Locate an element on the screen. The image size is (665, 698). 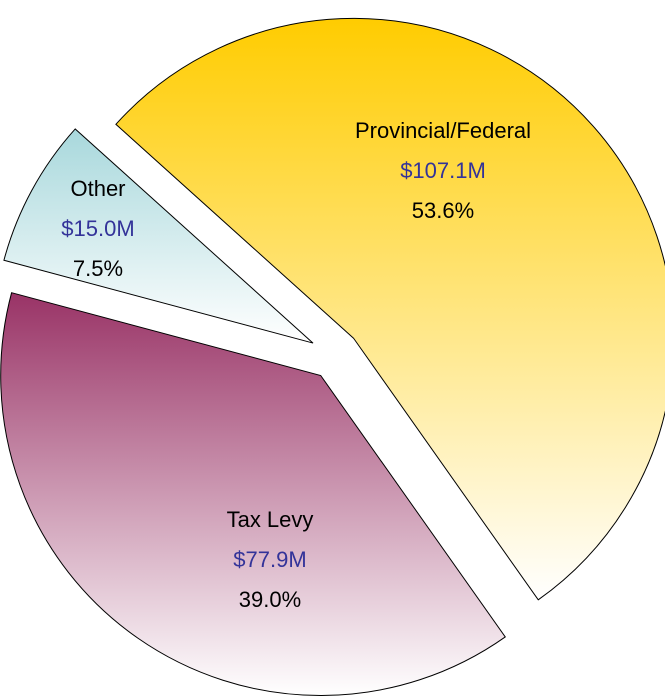
value-label: $77.9M is located at coordinates (269, 559).